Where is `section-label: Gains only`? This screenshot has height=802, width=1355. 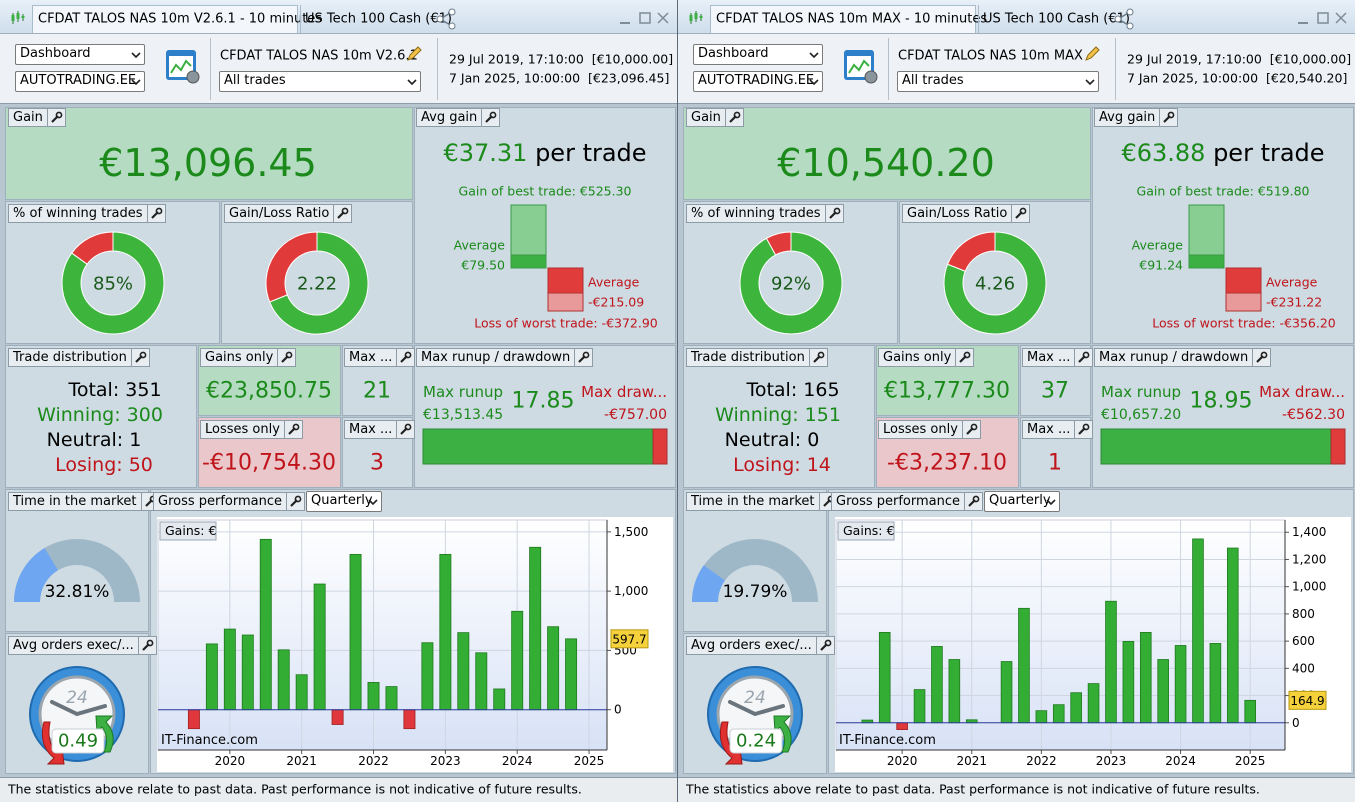 section-label: Gains only is located at coordinates (239, 357).